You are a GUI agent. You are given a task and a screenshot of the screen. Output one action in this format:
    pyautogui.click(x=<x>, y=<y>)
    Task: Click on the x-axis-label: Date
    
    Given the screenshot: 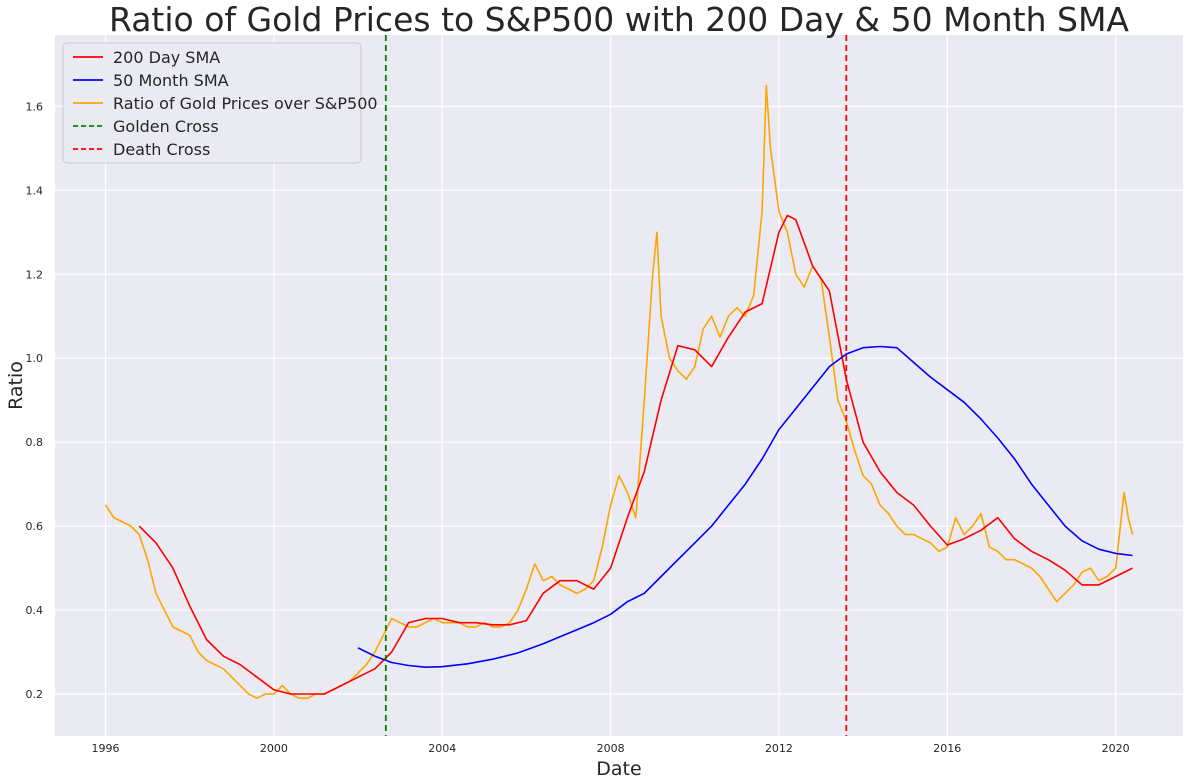 What is the action you would take?
    pyautogui.click(x=618, y=769)
    